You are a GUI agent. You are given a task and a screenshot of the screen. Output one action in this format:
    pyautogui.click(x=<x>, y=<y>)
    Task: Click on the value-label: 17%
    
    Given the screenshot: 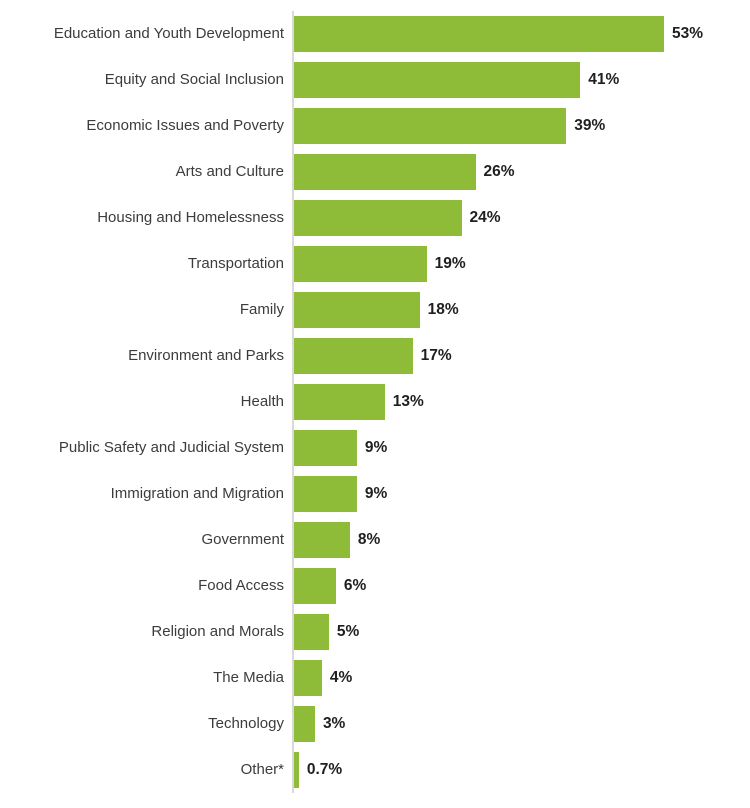 What is the action you would take?
    pyautogui.click(x=436, y=355)
    